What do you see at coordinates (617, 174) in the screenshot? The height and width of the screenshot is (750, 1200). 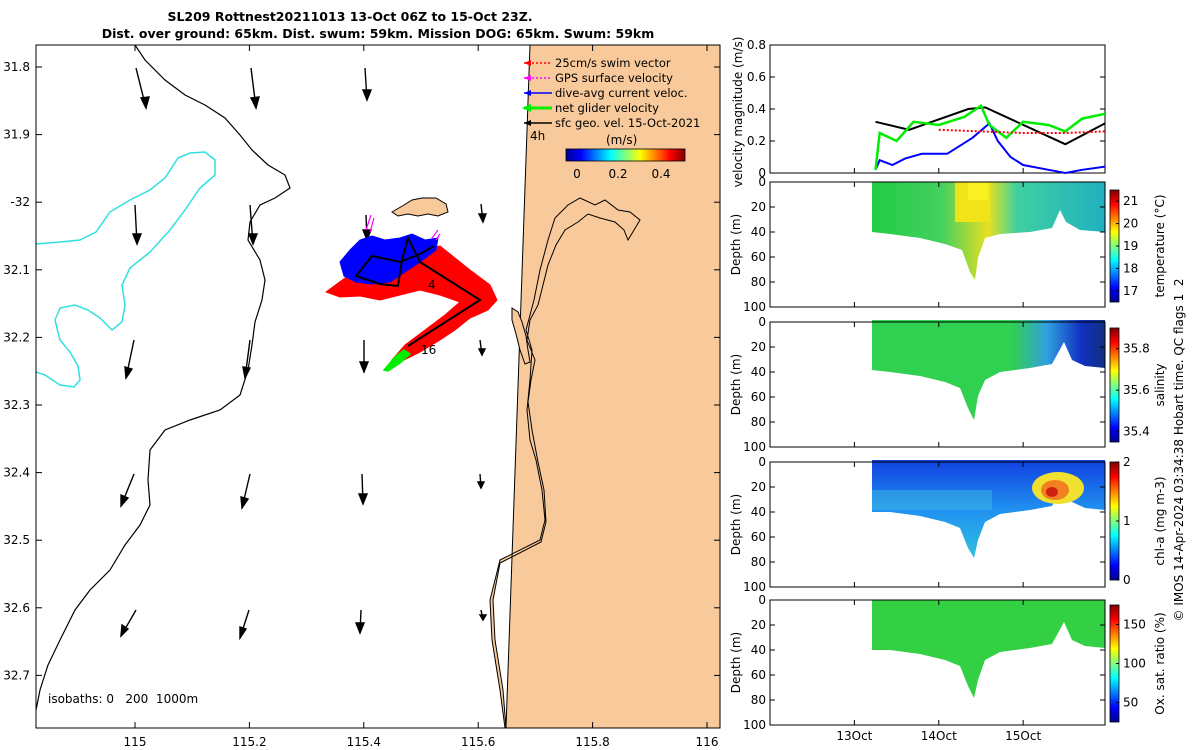 I see `map-colorbar-tick-1: 0.2` at bounding box center [617, 174].